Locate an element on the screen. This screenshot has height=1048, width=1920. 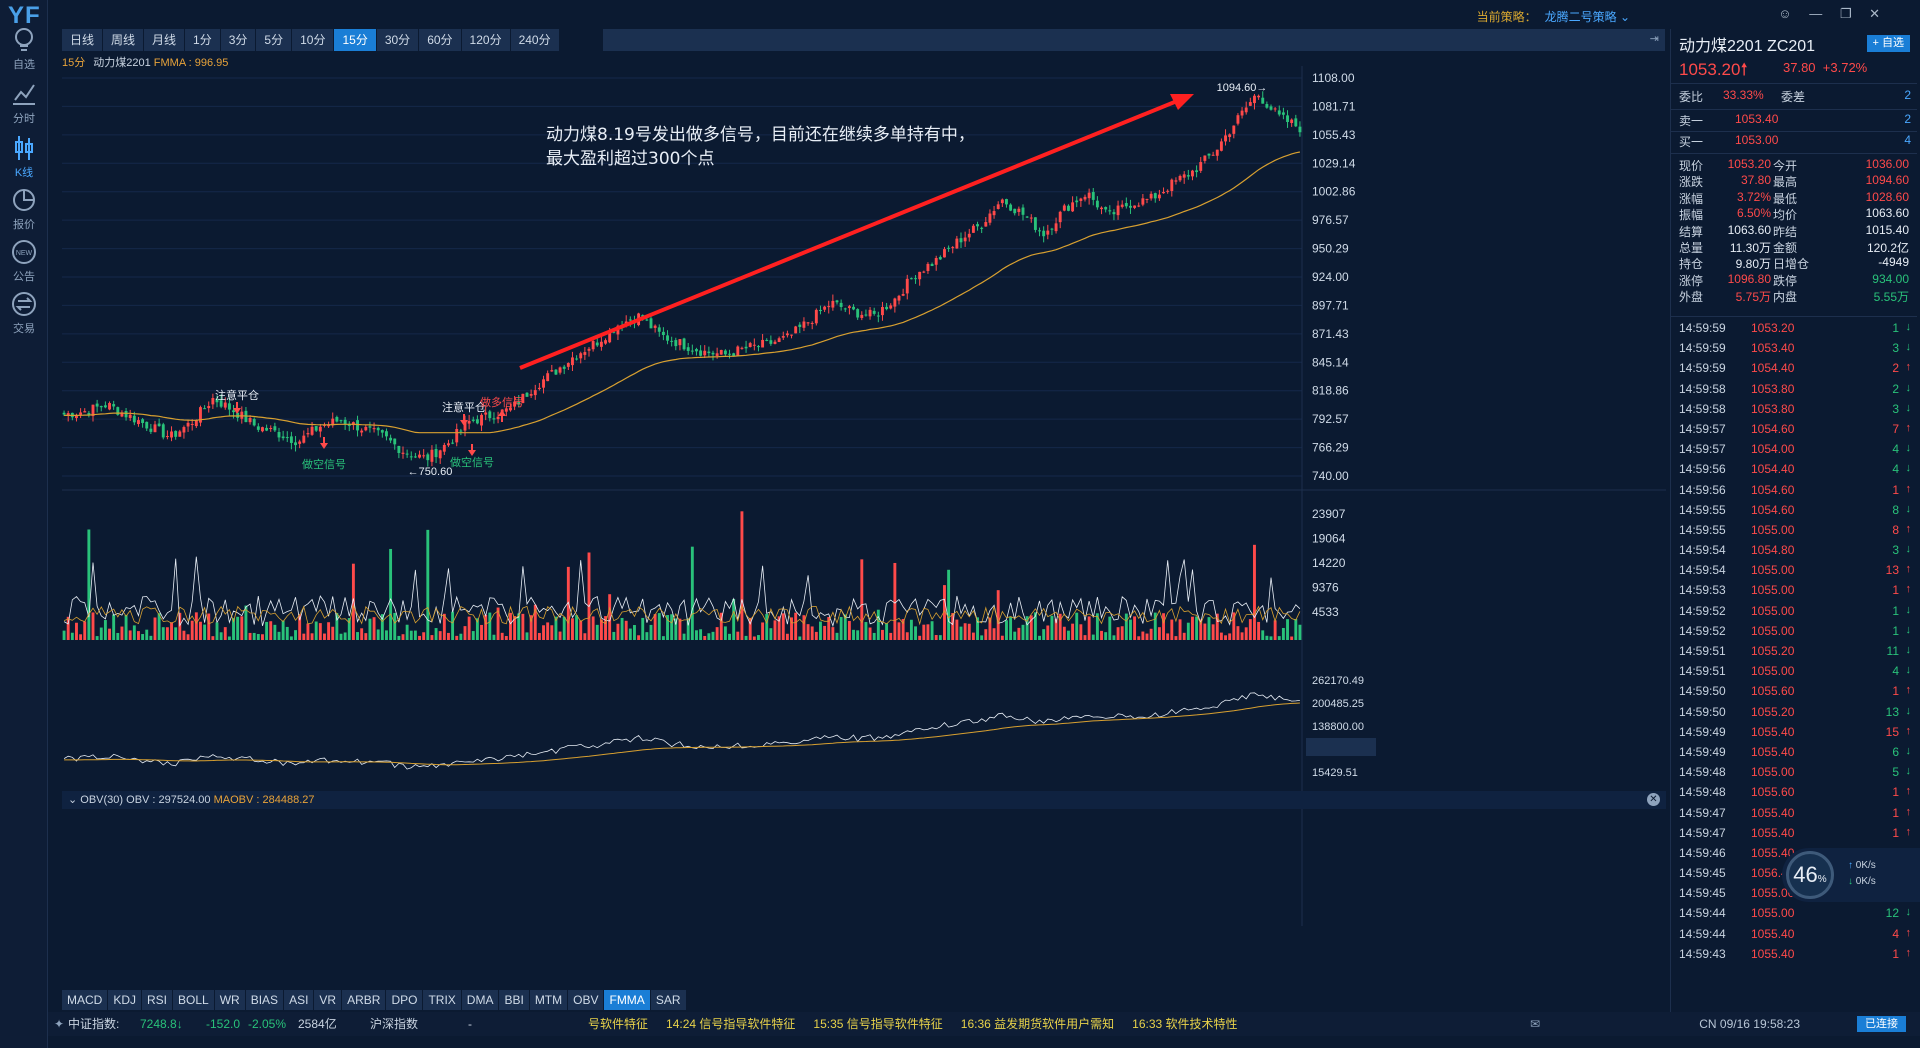
index-label: 中证指数: is located at coordinates (94, 1024).